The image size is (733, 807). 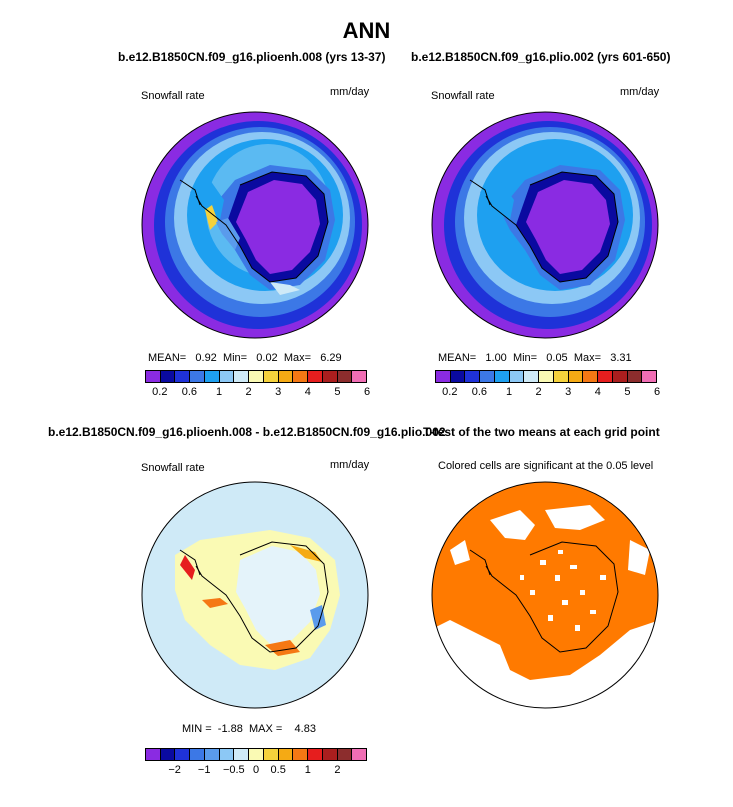 I want to click on panel3-difference-map, so click(x=255, y=595).